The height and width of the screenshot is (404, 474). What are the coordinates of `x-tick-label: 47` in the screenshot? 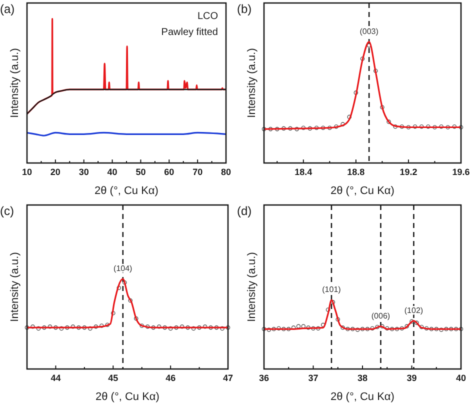 It's located at (228, 378).